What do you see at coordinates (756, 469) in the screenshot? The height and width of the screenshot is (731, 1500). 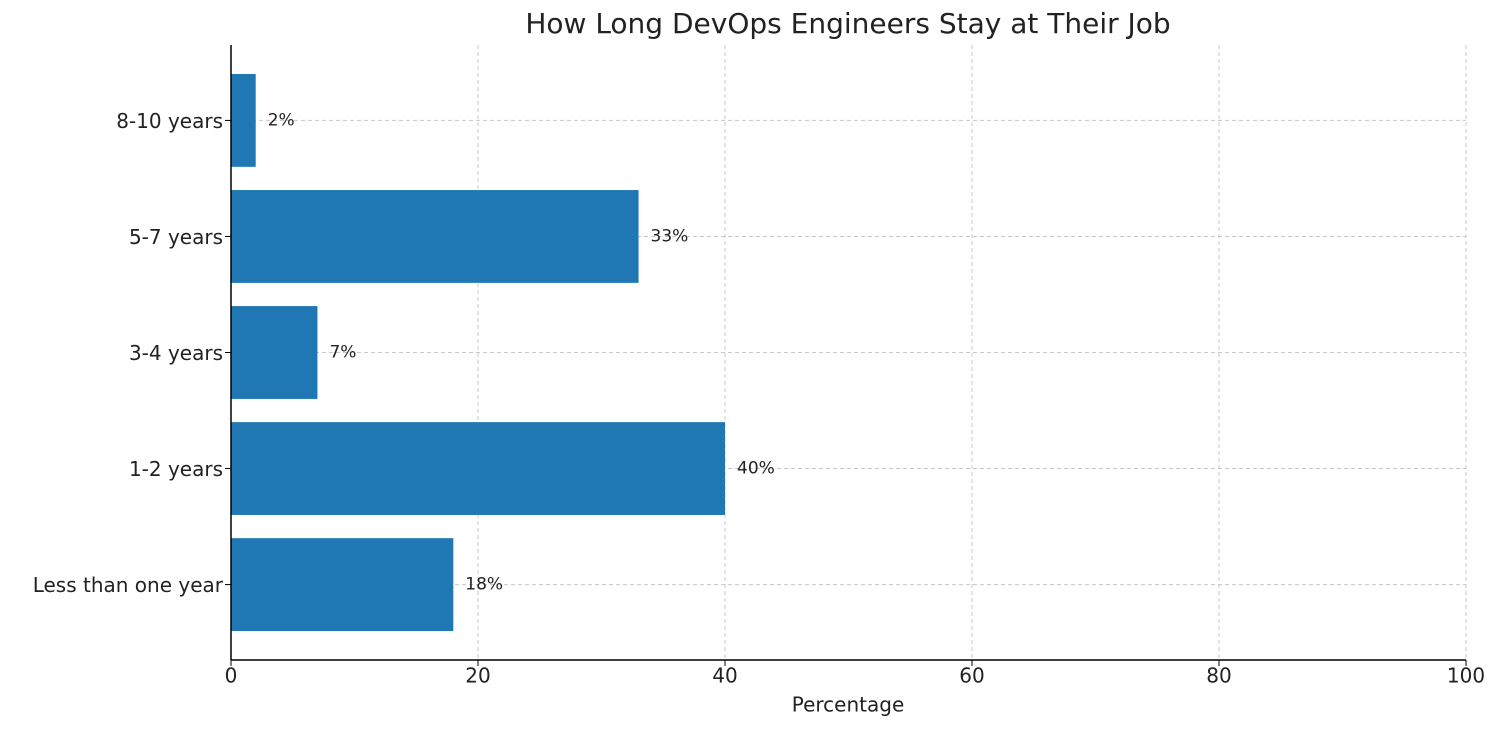 I see `value-label: 40%` at bounding box center [756, 469].